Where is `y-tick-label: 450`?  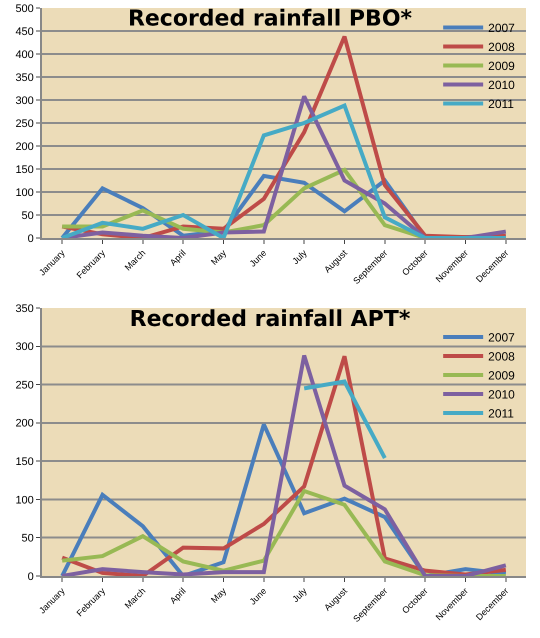 y-tick-label: 450 is located at coordinates (24, 32).